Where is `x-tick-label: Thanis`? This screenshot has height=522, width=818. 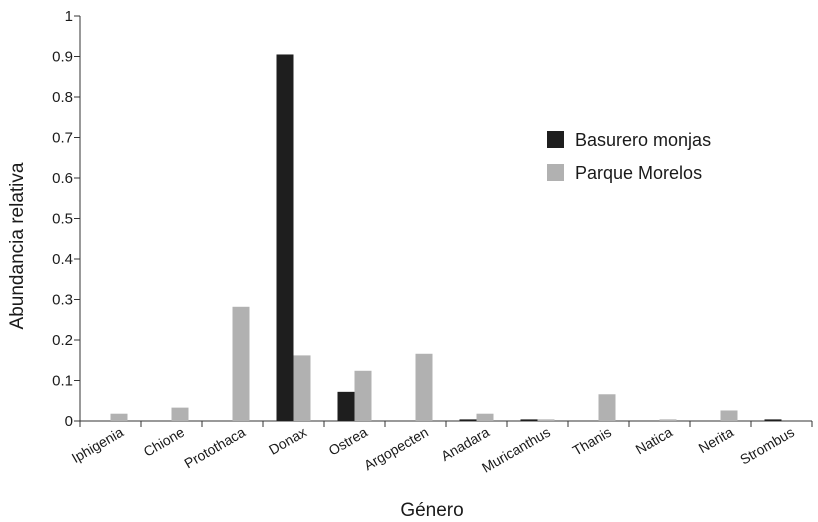 x-tick-label: Thanis is located at coordinates (592, 441).